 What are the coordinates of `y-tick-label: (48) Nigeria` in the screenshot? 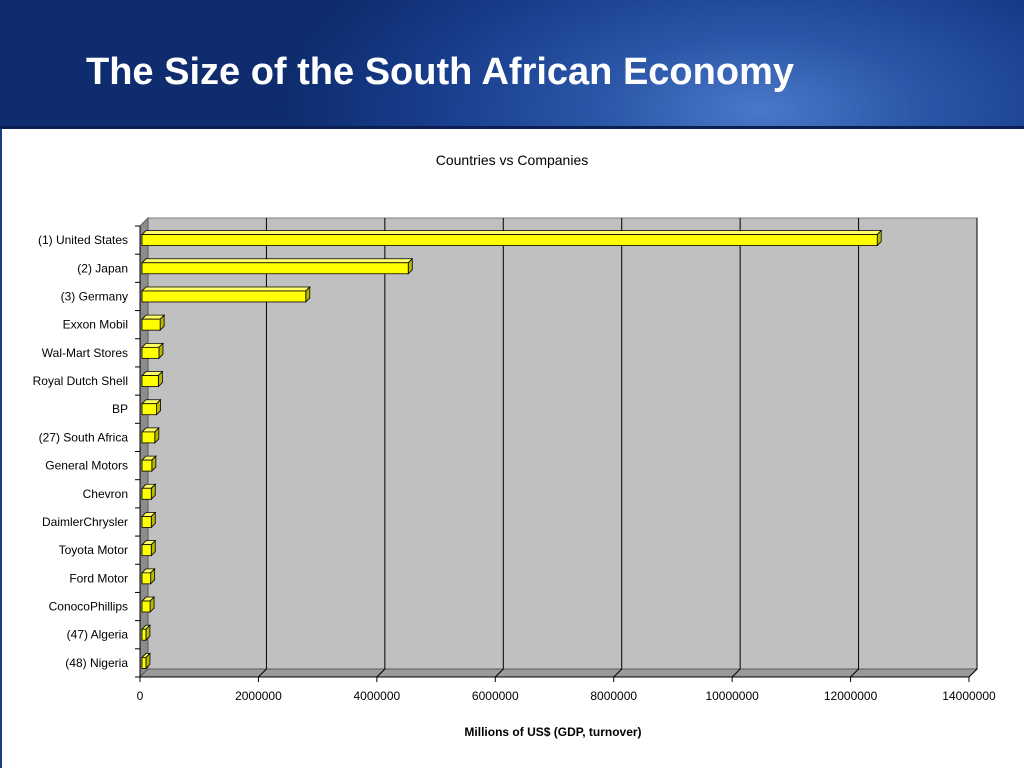 It's located at (96, 663).